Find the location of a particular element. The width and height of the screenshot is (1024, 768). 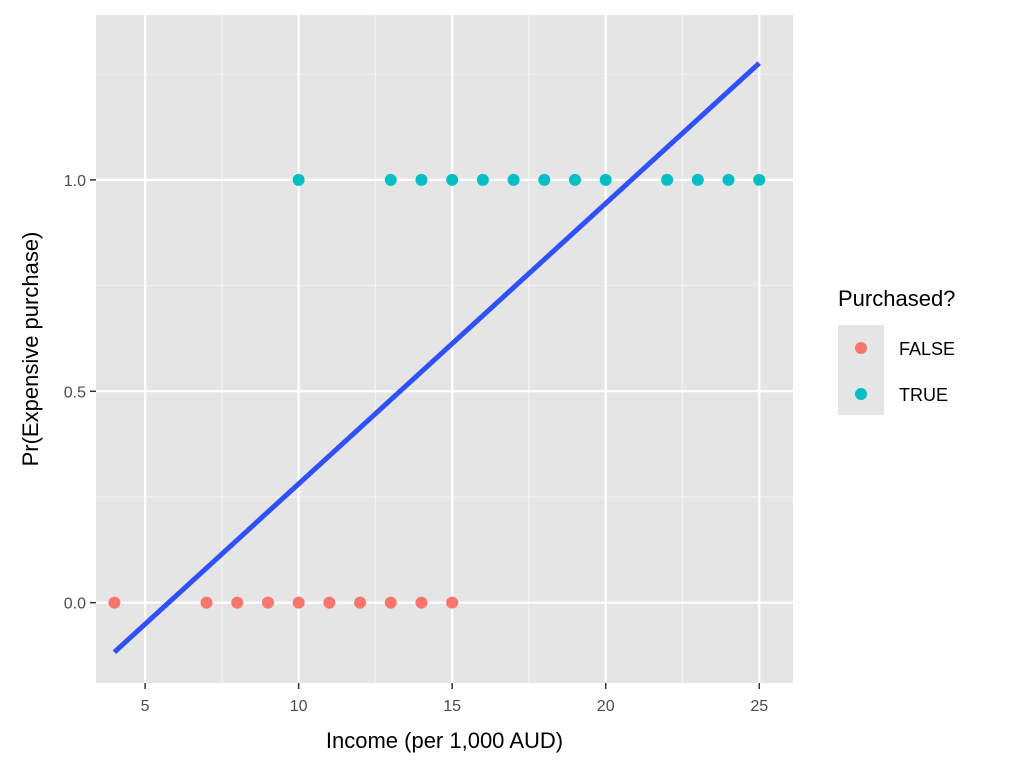

y-tick-label: 1.0 is located at coordinates (75, 181).